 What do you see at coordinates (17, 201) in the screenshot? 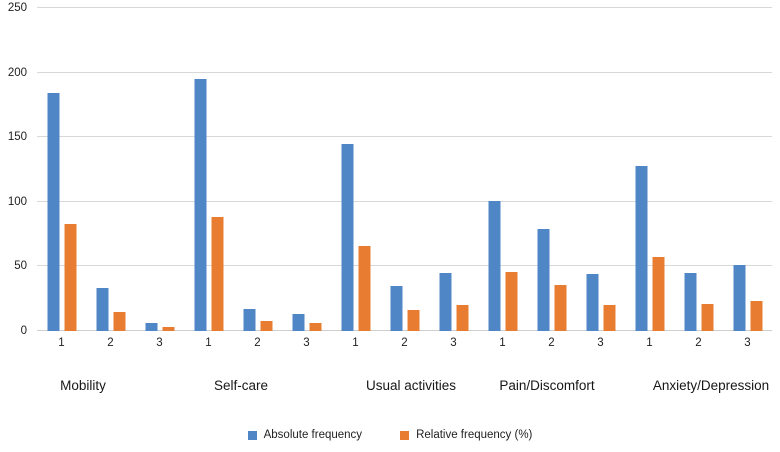
I see `y-tick-label: 100` at bounding box center [17, 201].